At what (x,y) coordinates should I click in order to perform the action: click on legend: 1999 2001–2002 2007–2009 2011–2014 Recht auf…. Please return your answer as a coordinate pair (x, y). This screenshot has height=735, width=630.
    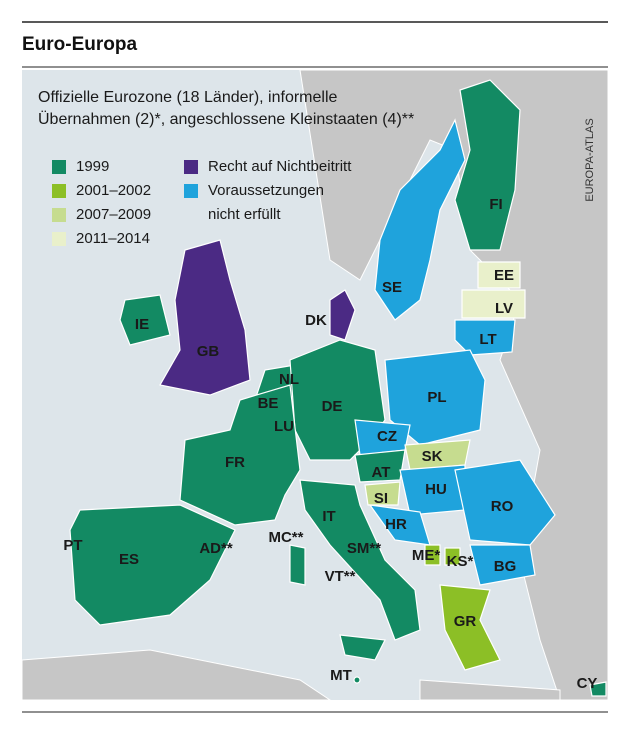
    Looking at the image, I should click on (202, 202).